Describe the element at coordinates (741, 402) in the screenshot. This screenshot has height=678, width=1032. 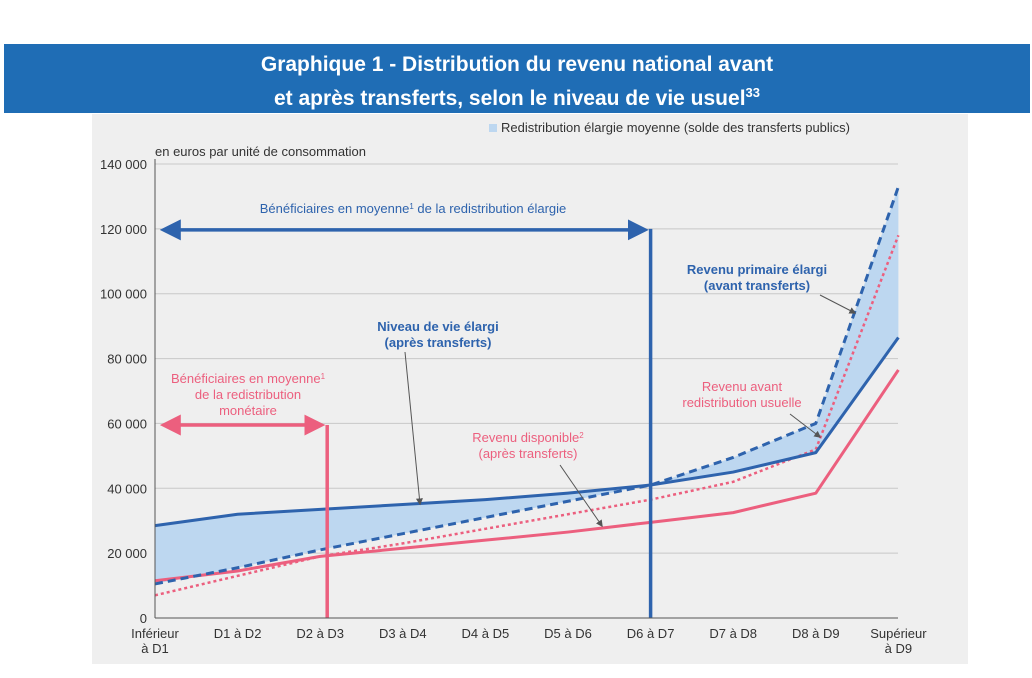
I see `annotation-3-line-2: redistribution usuelle` at that location.